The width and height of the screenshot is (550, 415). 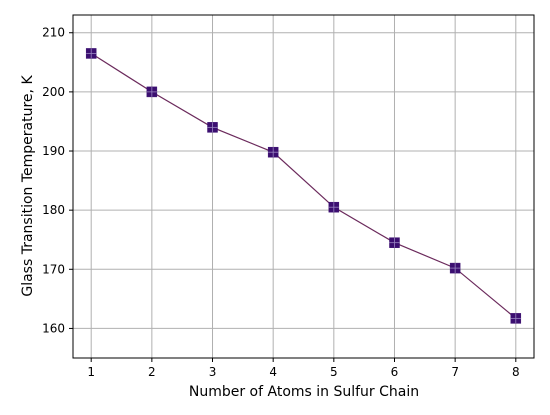 I want to click on y-tick-label: 160, so click(x=53, y=328).